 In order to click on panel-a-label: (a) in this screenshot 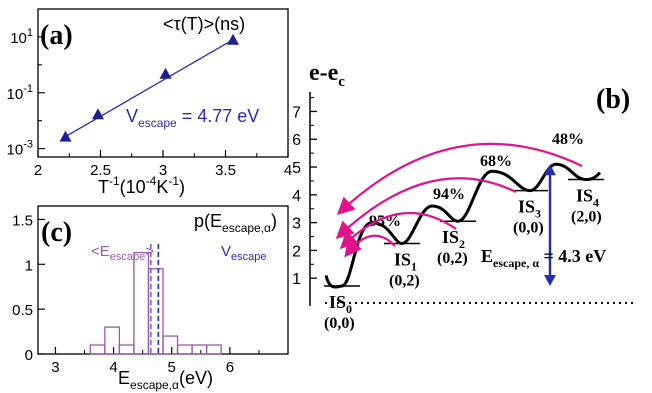, I will do `click(56, 35)`.